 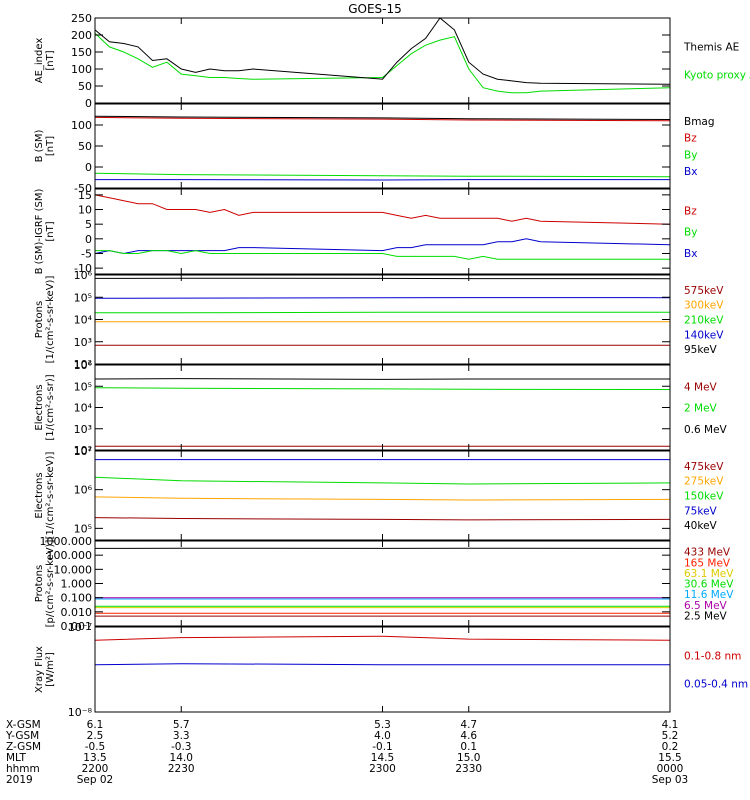 I want to click on ephem-value: -0.1, so click(x=382, y=747).